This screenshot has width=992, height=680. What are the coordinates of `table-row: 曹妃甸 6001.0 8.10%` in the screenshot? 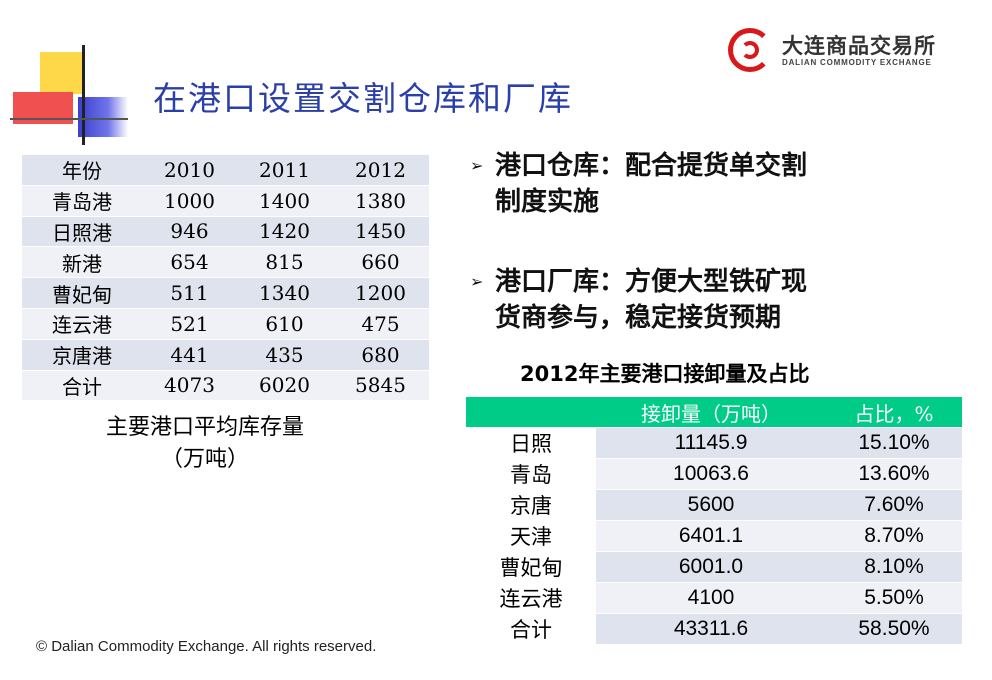 It's located at (714, 567).